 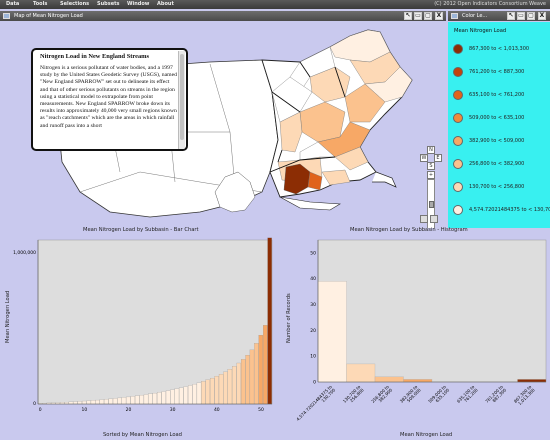 What do you see at coordinates (40, 4) in the screenshot?
I see `menu-tools: Tools` at bounding box center [40, 4].